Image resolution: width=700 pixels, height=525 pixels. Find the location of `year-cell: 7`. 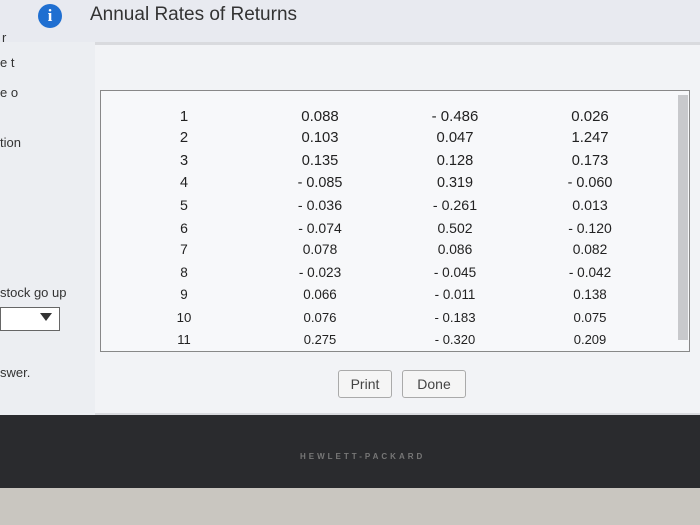

year-cell: 7 is located at coordinates (184, 250).